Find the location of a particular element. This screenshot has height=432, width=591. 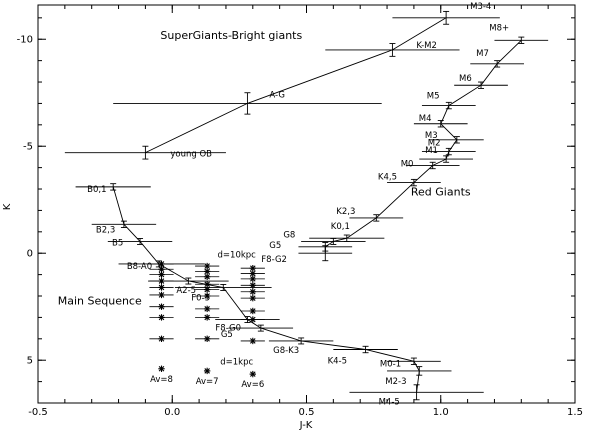

point-label: K0,1 is located at coordinates (340, 227).